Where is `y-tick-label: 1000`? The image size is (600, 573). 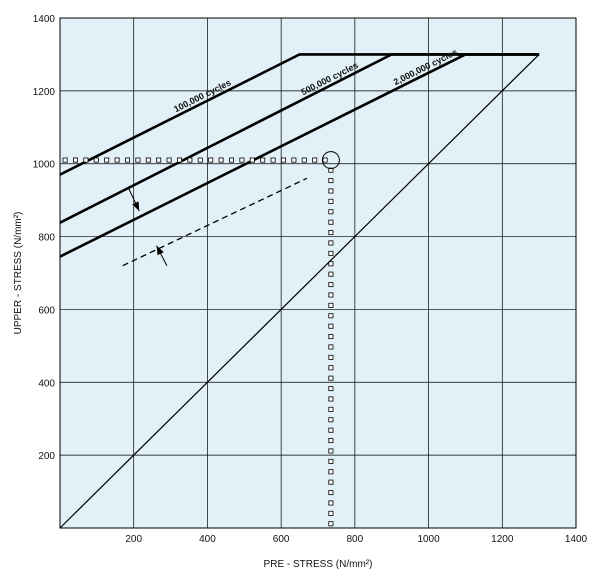
y-tick-label: 1000 is located at coordinates (44, 165).